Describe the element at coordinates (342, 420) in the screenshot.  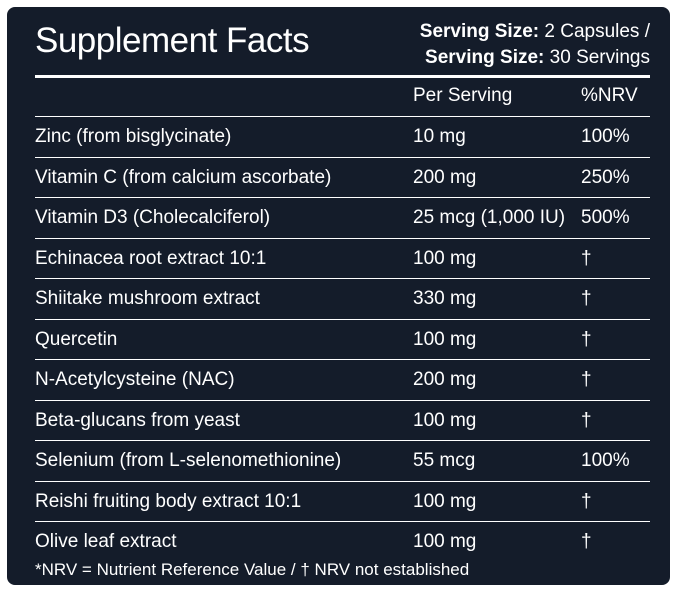
I see `table-row: Beta-glucans from yeast 100 mg †` at that location.